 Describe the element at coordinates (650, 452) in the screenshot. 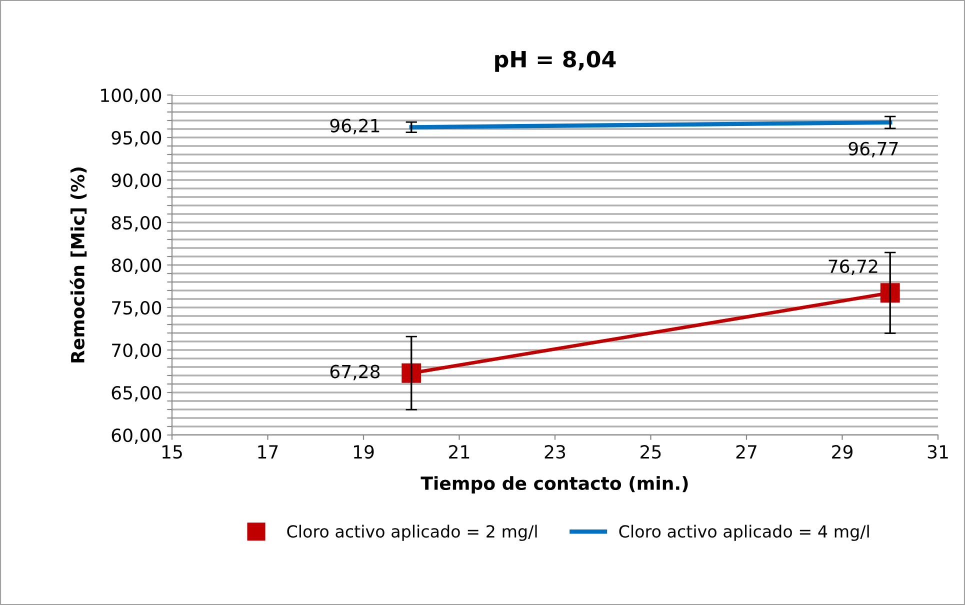

I see `x-tick-label: 25` at that location.